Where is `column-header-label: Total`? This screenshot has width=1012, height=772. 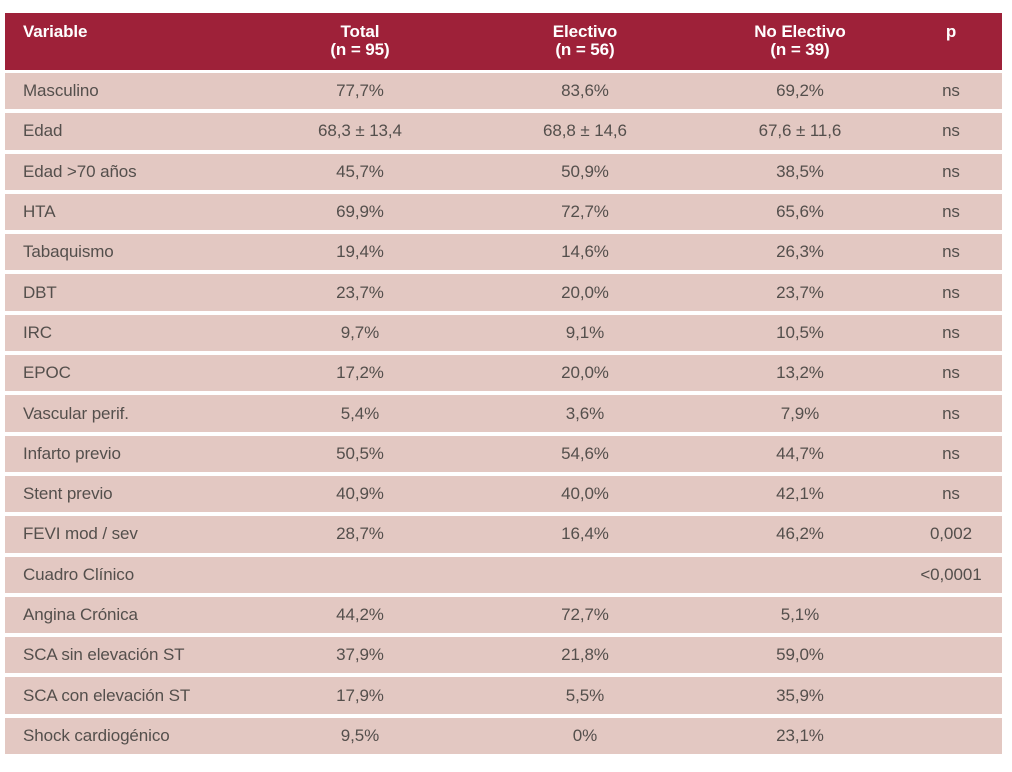 column-header-label: Total is located at coordinates (360, 31).